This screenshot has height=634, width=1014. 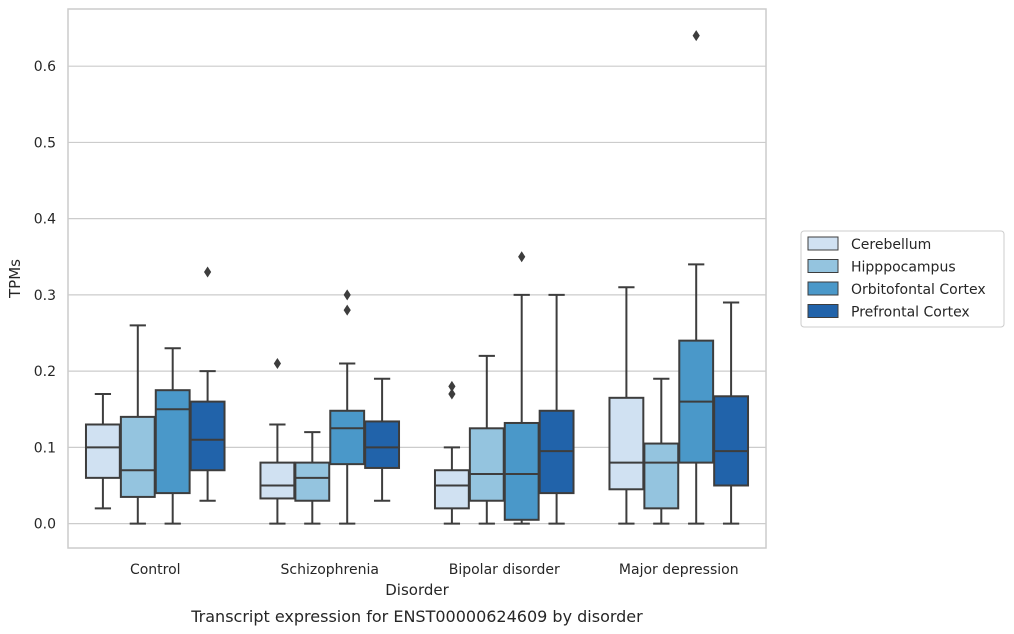 What do you see at coordinates (45, 143) in the screenshot?
I see `y-tick-label: 0.5` at bounding box center [45, 143].